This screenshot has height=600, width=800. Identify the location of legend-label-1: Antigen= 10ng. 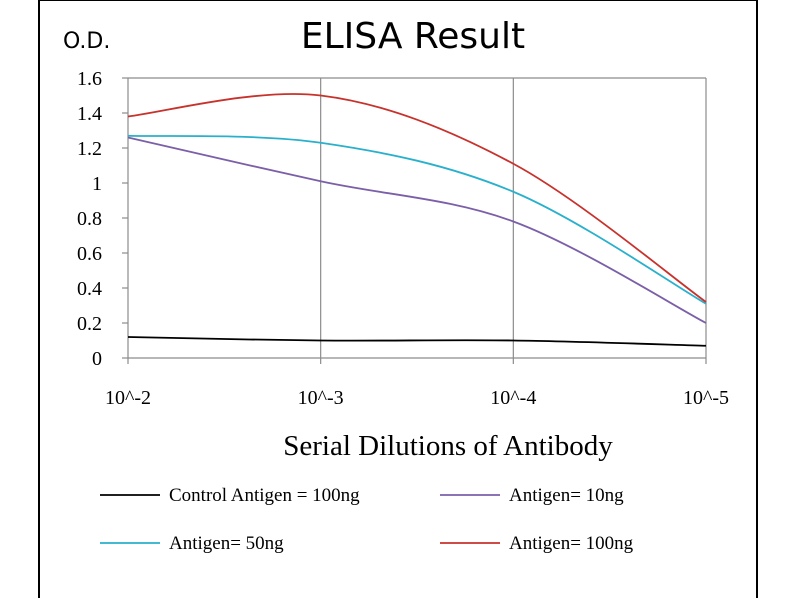
(566, 495).